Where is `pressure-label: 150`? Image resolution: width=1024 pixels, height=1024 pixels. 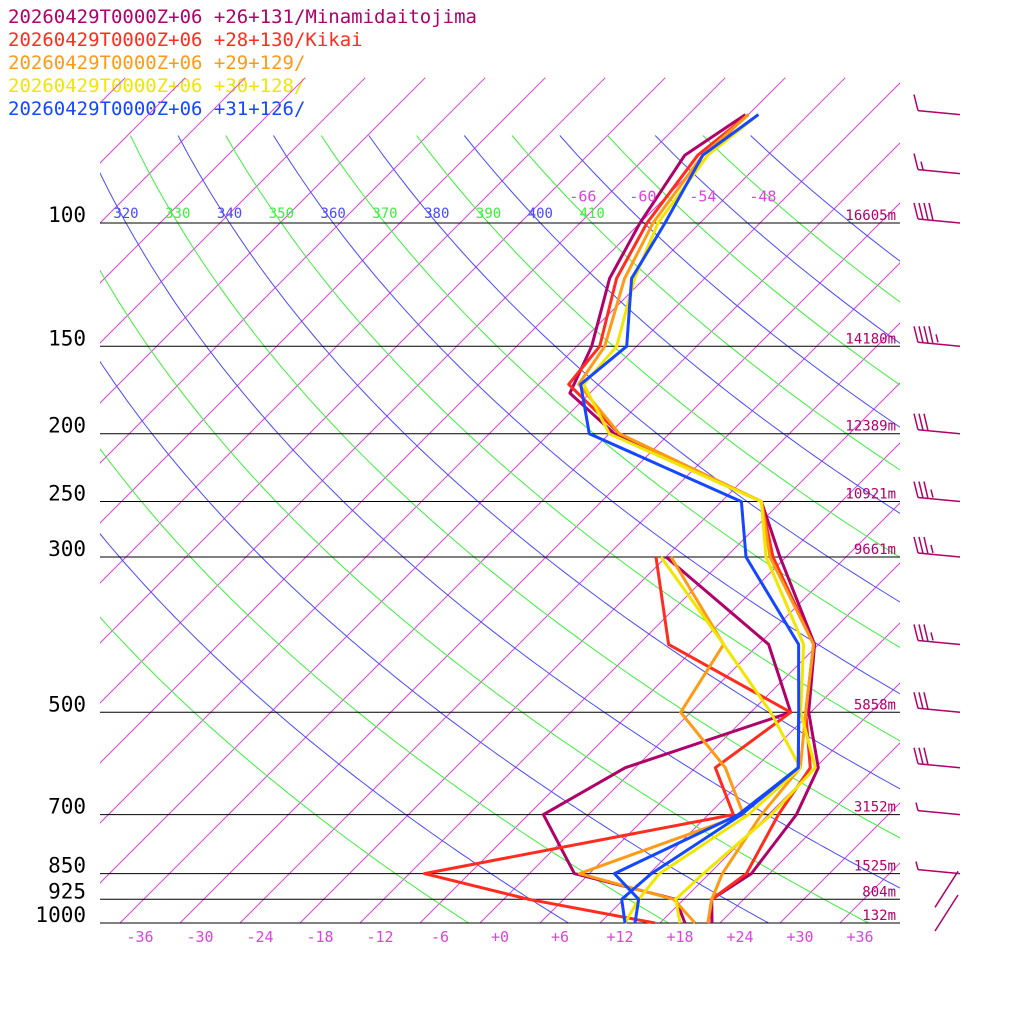
pressure-label: 150 is located at coordinates (67, 338).